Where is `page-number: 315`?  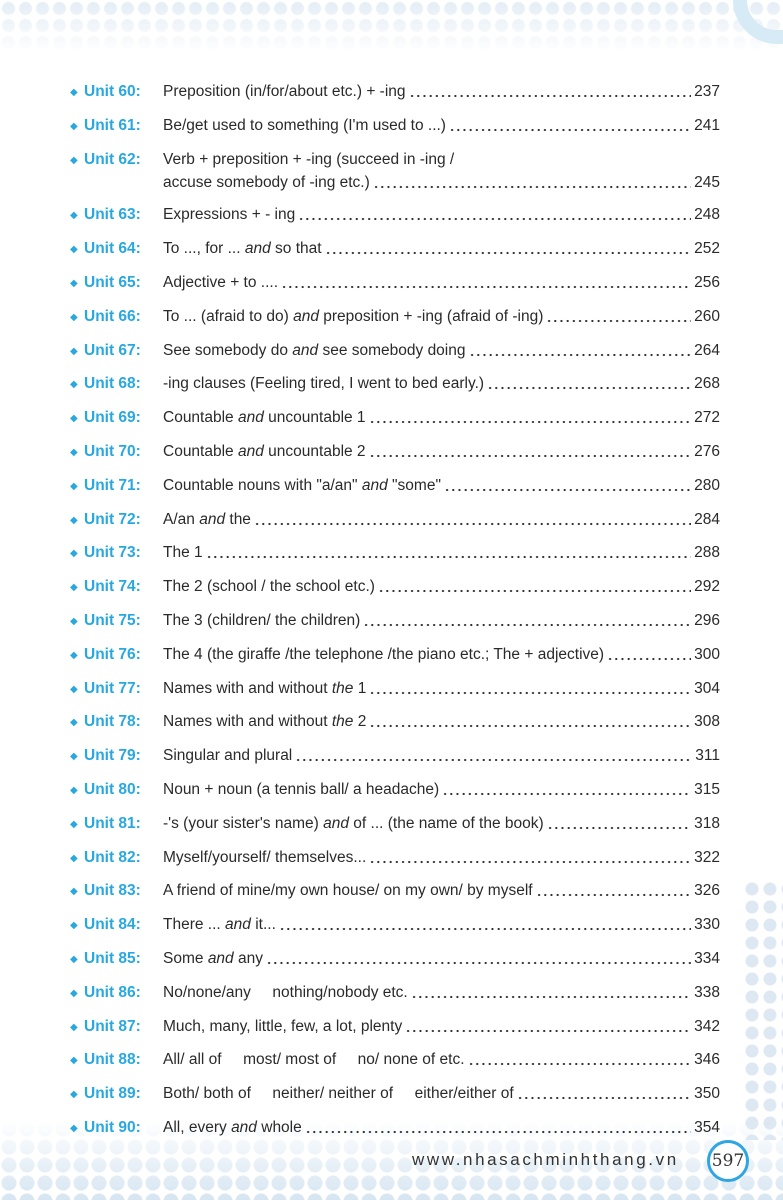
page-number: 315 is located at coordinates (707, 789).